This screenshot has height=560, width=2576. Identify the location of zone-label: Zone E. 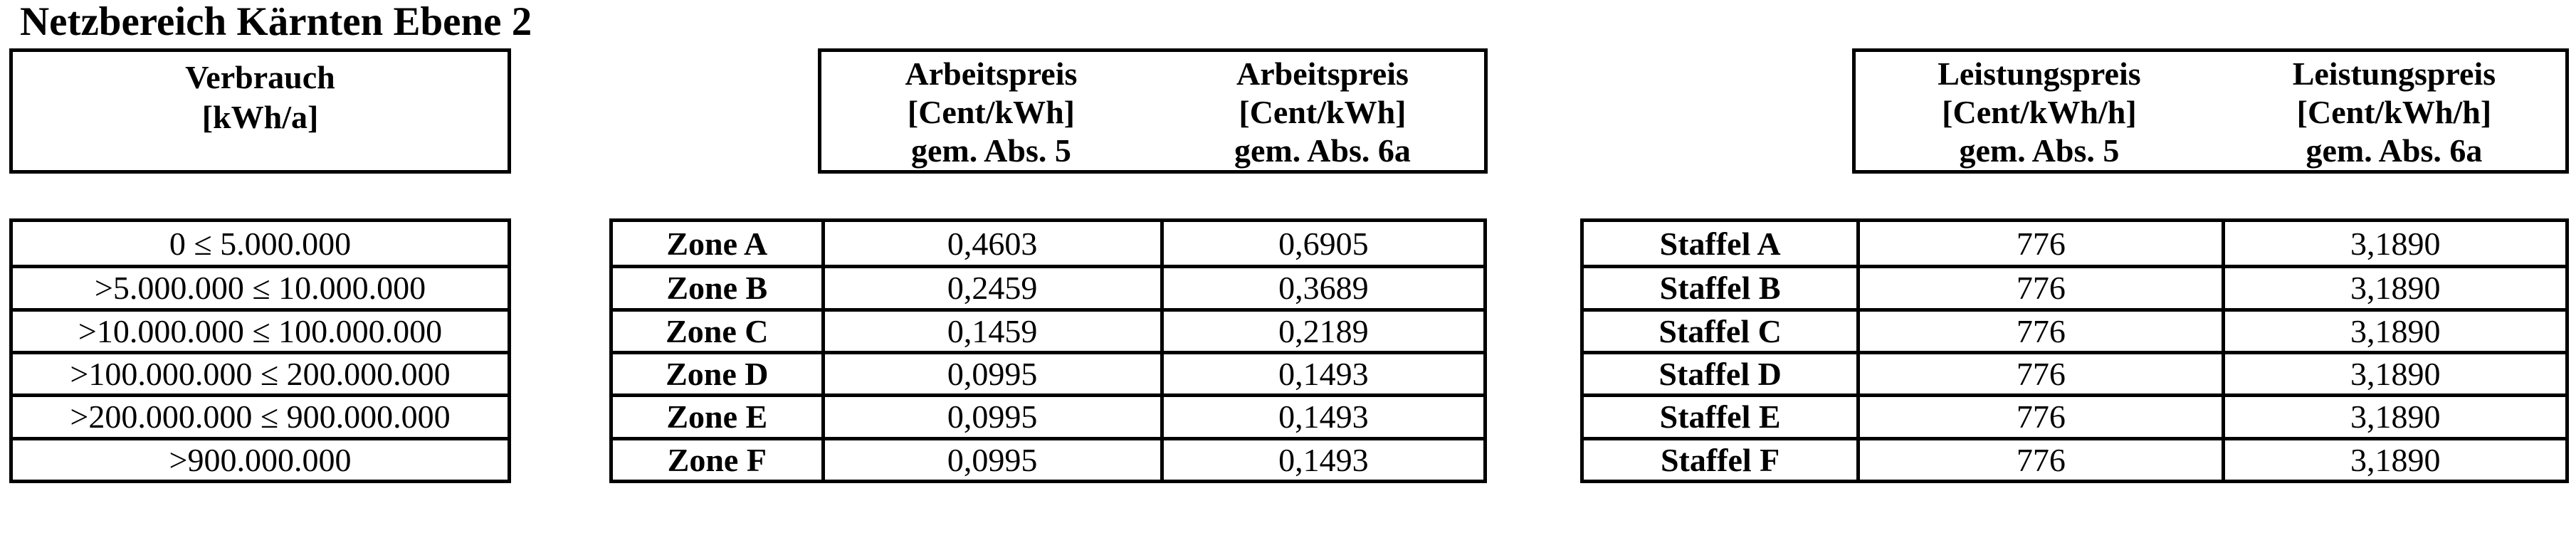
(717, 414).